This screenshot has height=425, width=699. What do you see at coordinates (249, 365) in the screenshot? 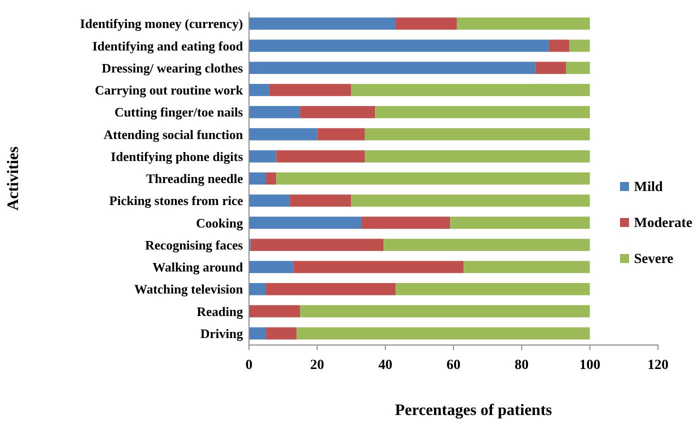
I see `x-tick-label: 0` at bounding box center [249, 365].